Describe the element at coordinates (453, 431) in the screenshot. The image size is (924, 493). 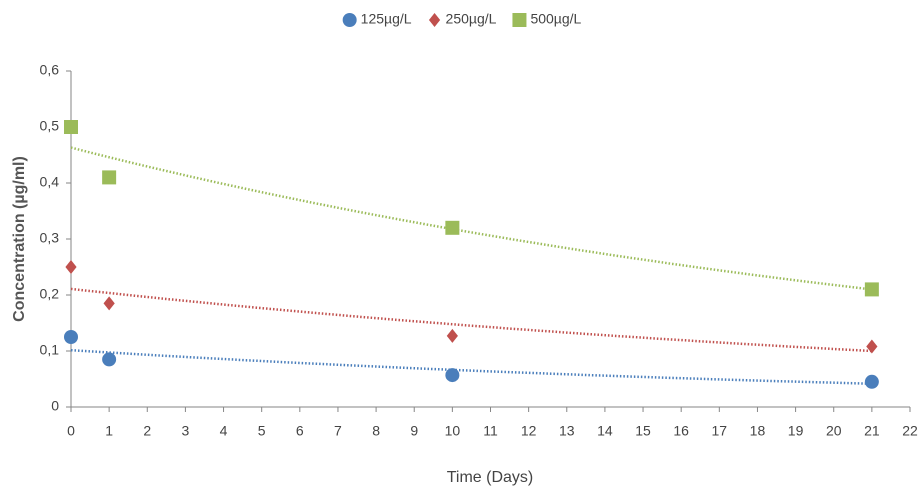
I see `x-tick-label: 10` at that location.